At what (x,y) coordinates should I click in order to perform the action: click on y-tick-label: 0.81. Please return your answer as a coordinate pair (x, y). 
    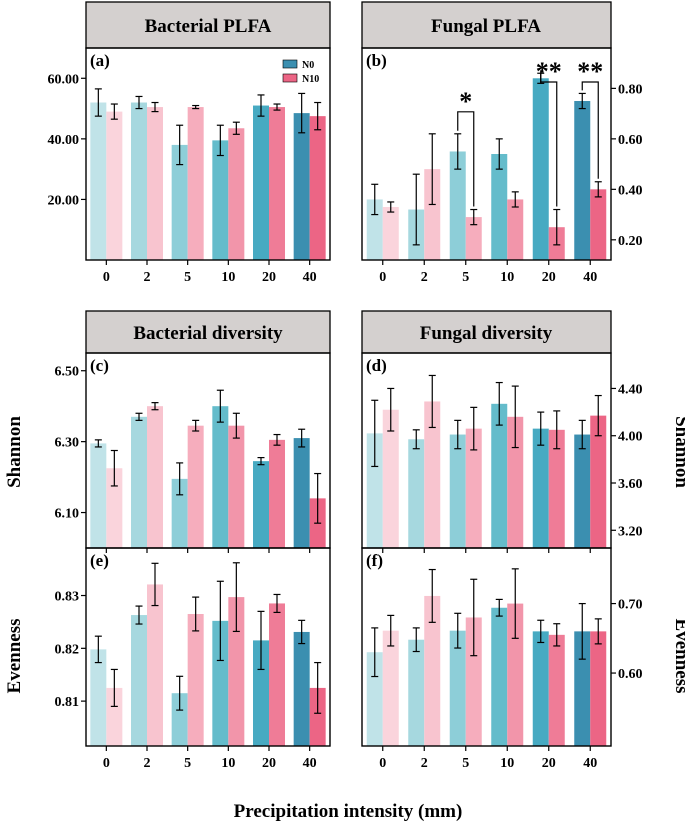
    Looking at the image, I should click on (67, 702).